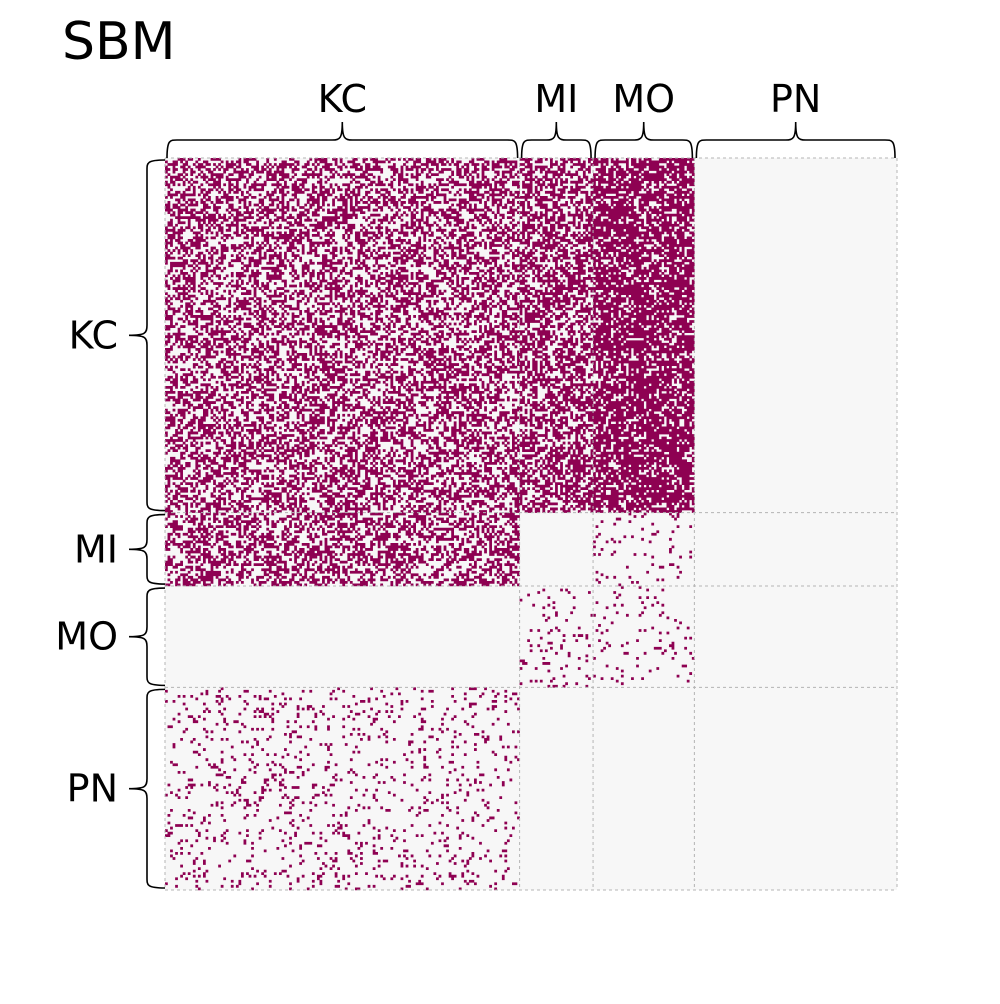  Describe the element at coordinates (556, 140) in the screenshot. I see `top-brace-mi` at that location.